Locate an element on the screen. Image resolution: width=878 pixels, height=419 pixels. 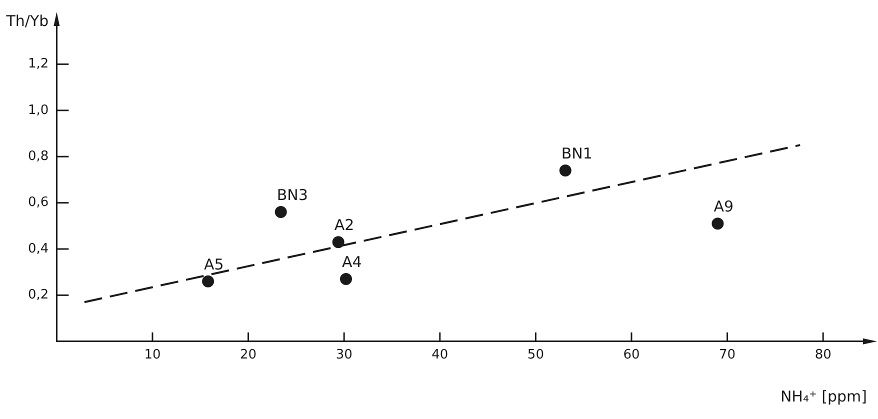
annotation: BN1 is located at coordinates (576, 153).